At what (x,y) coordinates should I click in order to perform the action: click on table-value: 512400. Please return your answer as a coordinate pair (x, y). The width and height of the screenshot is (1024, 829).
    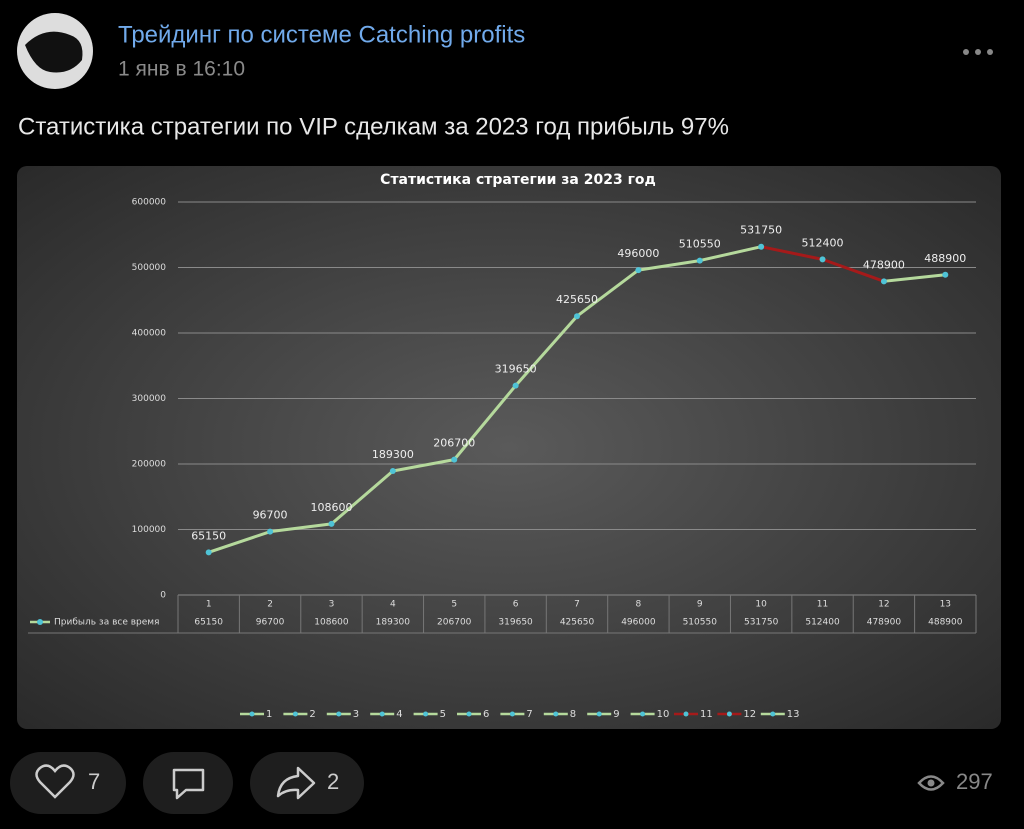
    Looking at the image, I should click on (822, 623).